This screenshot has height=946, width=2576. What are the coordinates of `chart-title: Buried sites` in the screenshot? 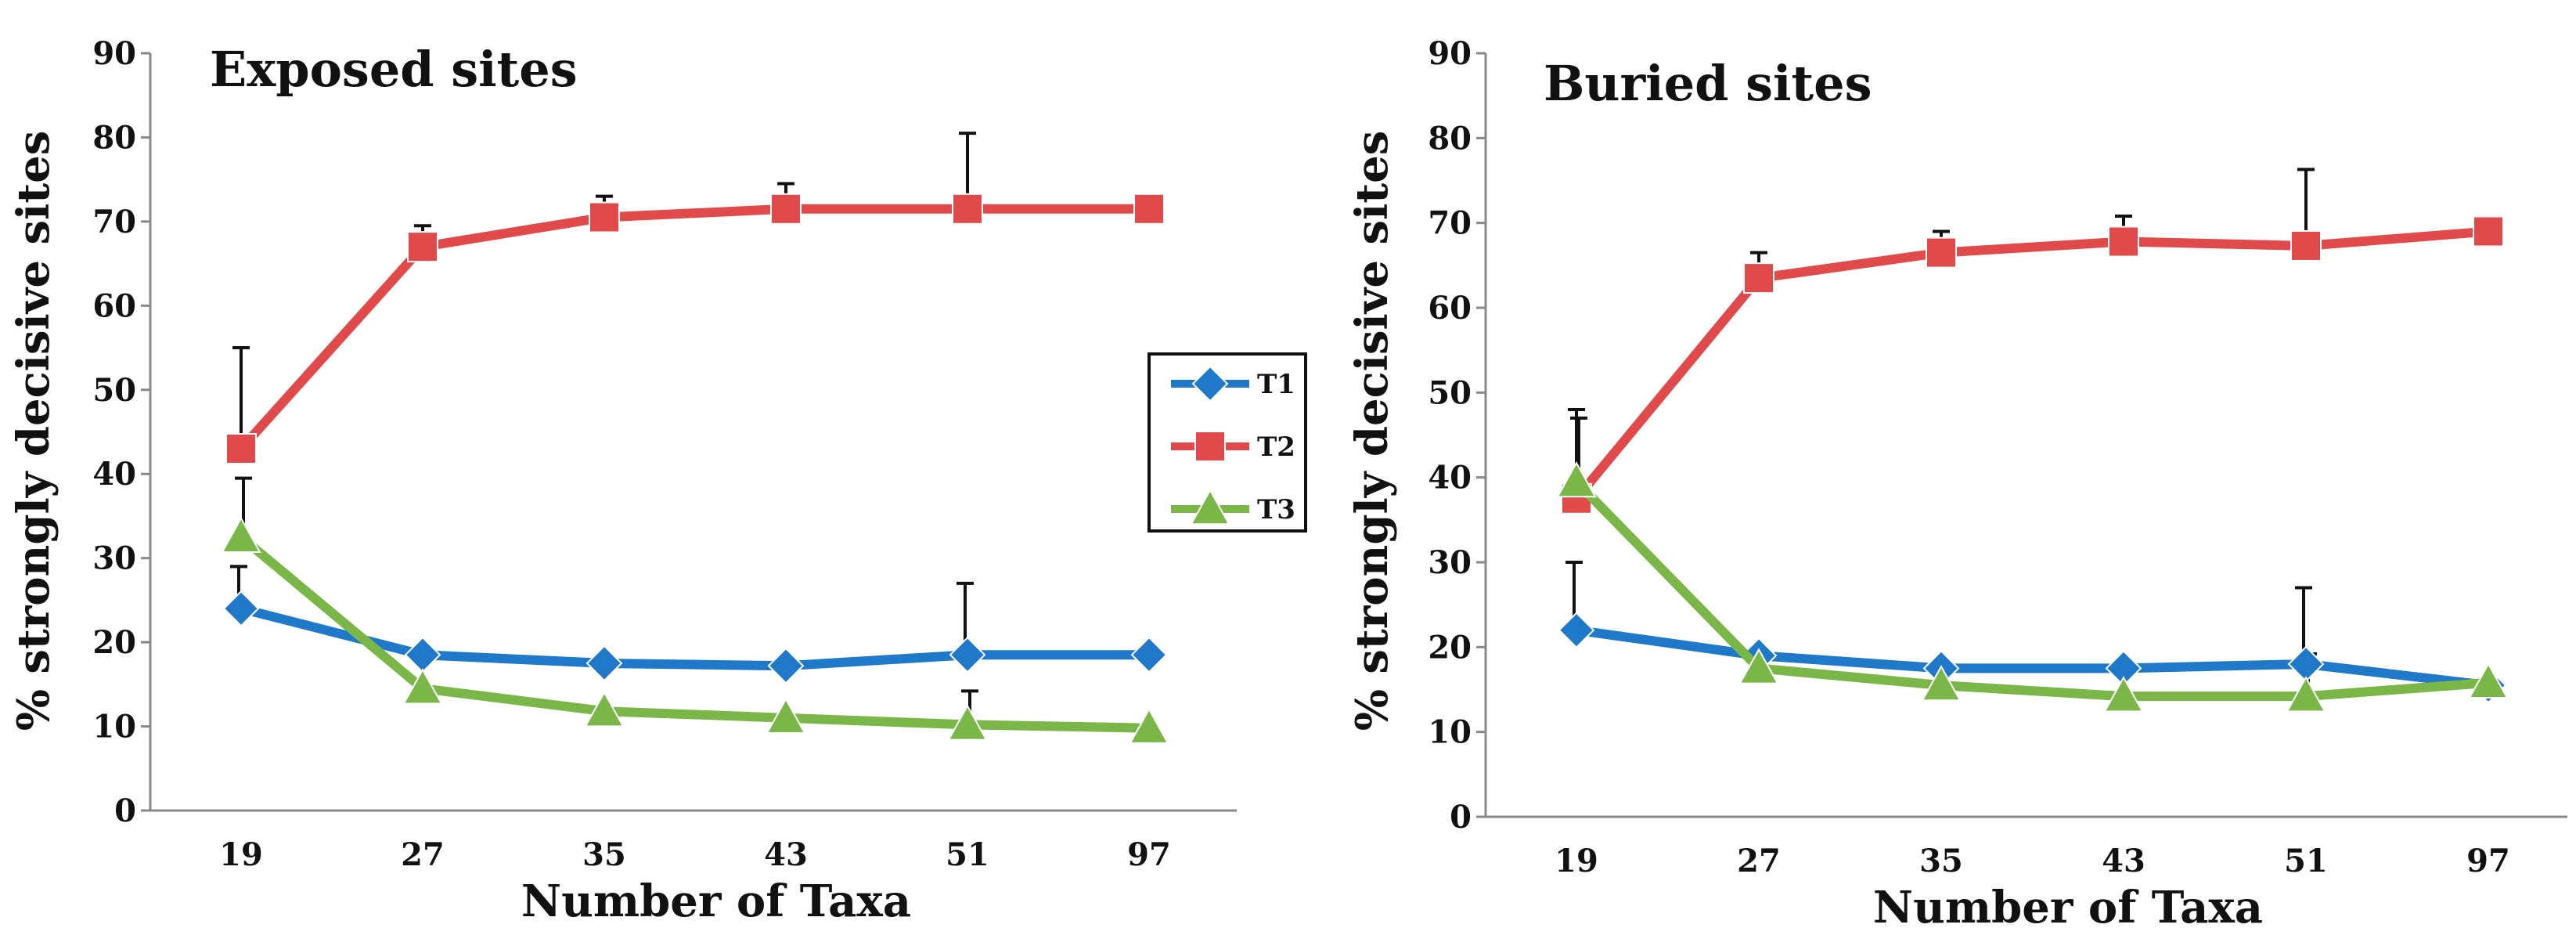 It's located at (1708, 83).